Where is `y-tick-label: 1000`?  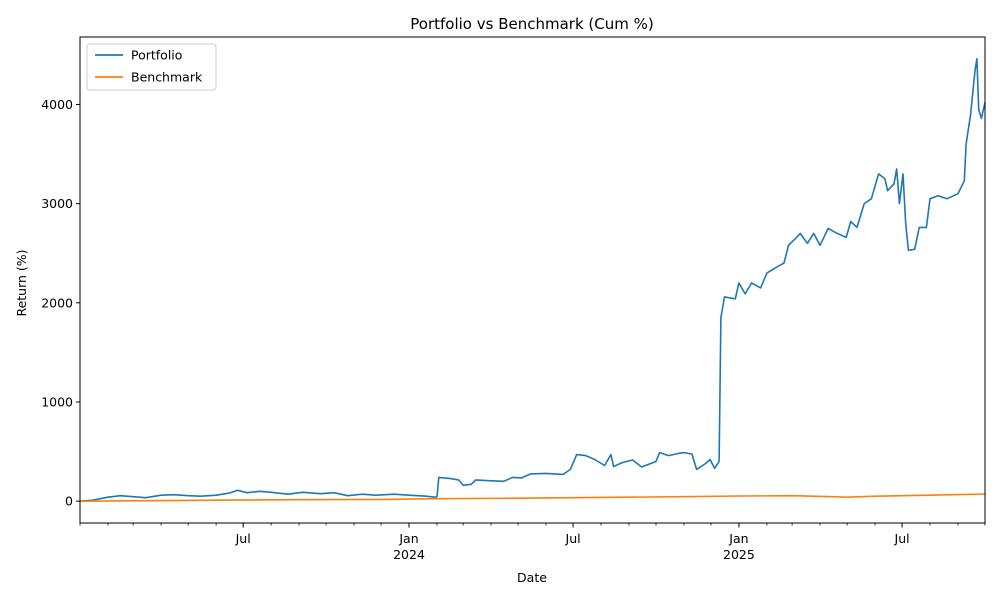
y-tick-label: 1000 is located at coordinates (57, 401).